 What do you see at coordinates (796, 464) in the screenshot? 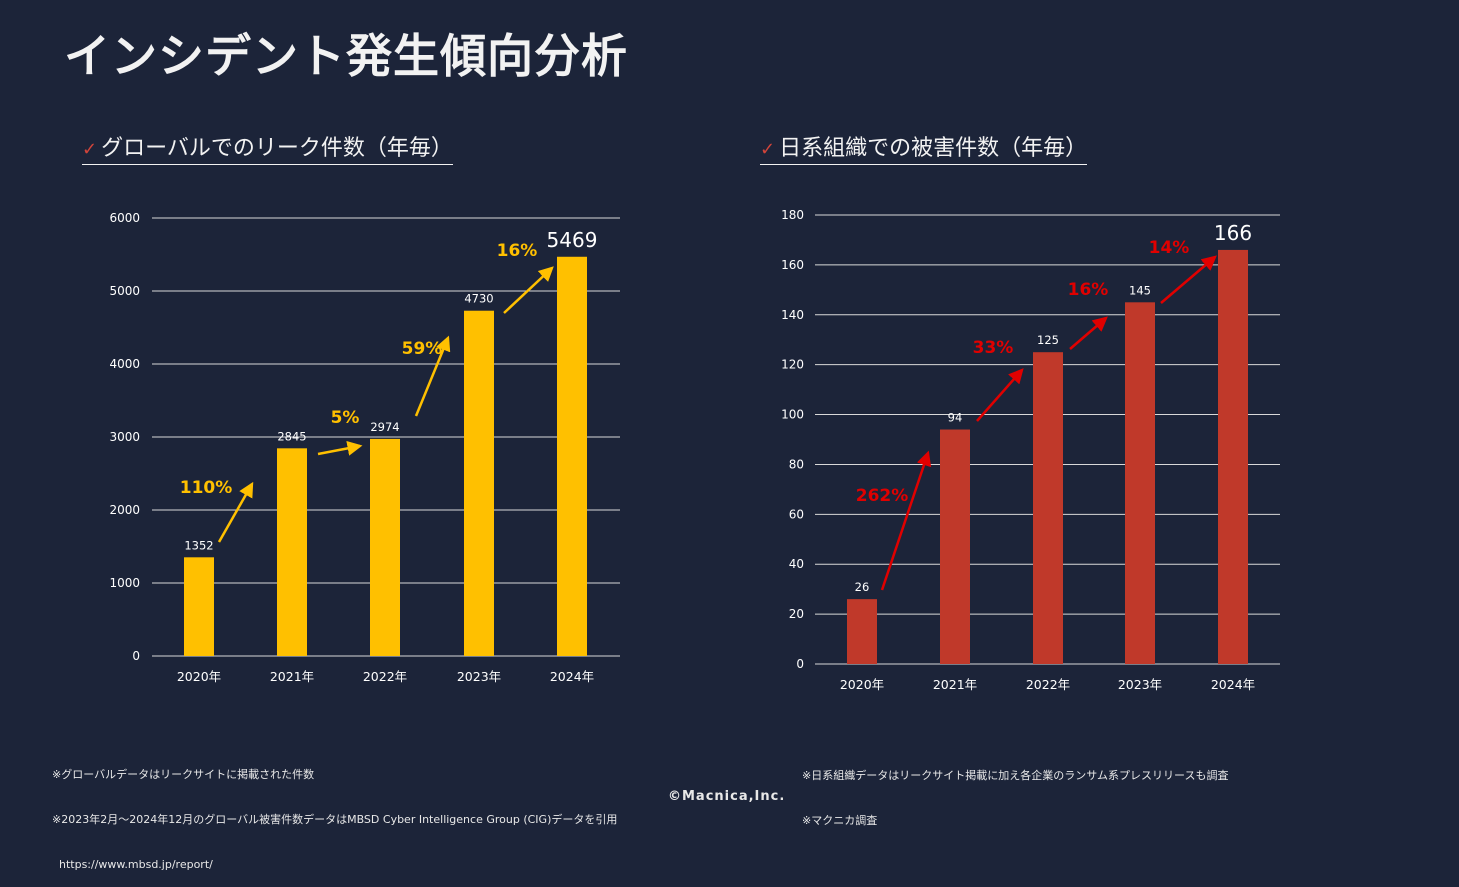
I see `y-tick-label: 80` at bounding box center [796, 464].